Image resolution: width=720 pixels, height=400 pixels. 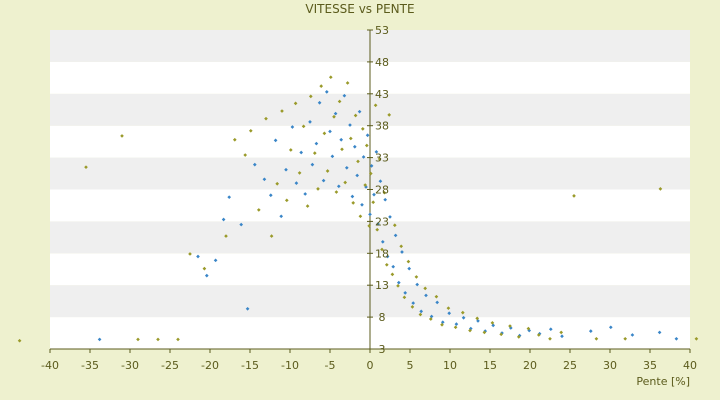 What do you see at coordinates (382, 317) in the screenshot?
I see `y-tick-label: 8` at bounding box center [382, 317].